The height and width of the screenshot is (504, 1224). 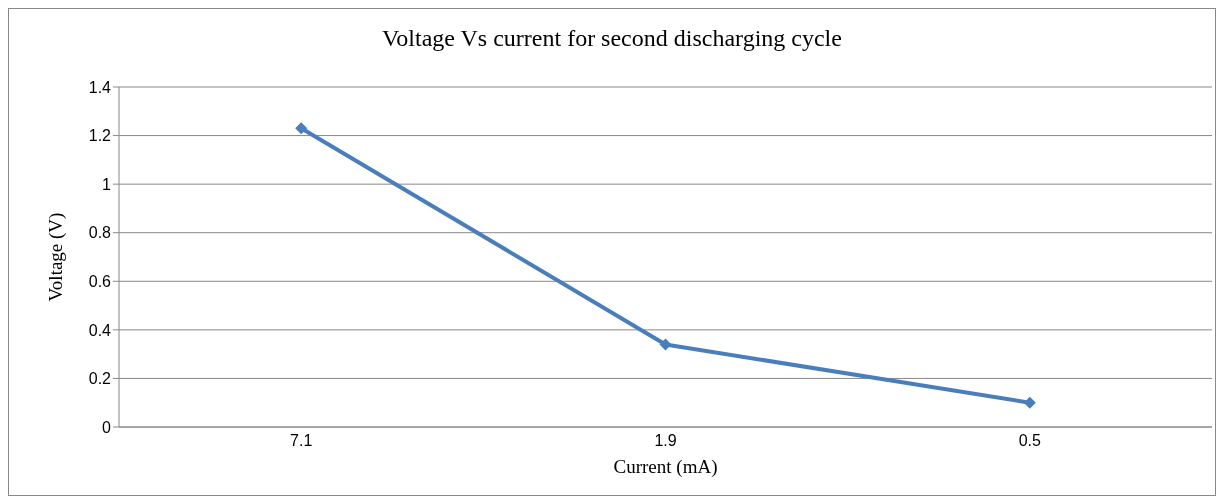 What do you see at coordinates (1030, 441) in the screenshot?
I see `x-tick-label: 0.5` at bounding box center [1030, 441].